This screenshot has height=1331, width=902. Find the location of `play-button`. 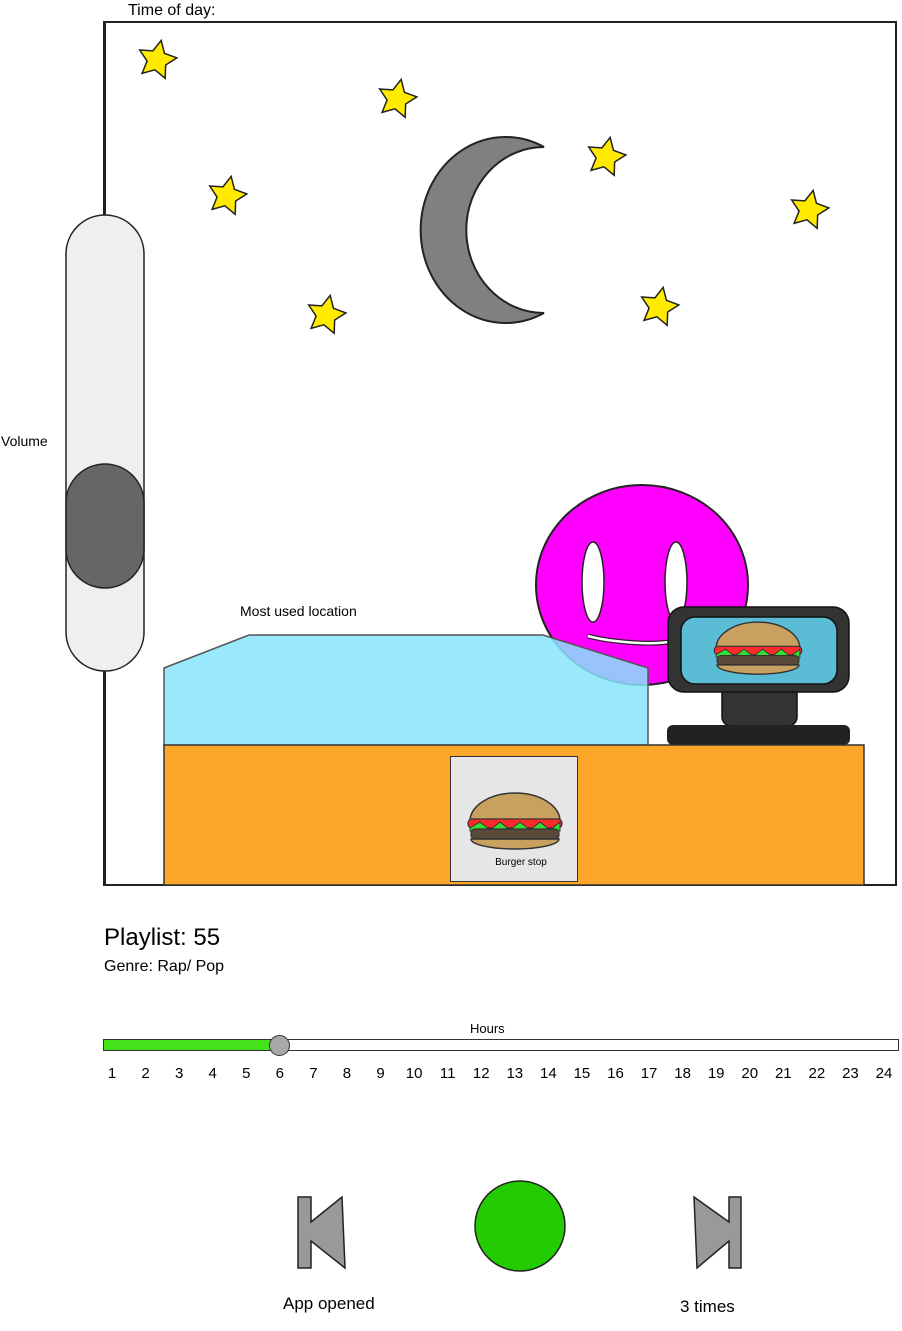

play-button is located at coordinates (520, 1226).